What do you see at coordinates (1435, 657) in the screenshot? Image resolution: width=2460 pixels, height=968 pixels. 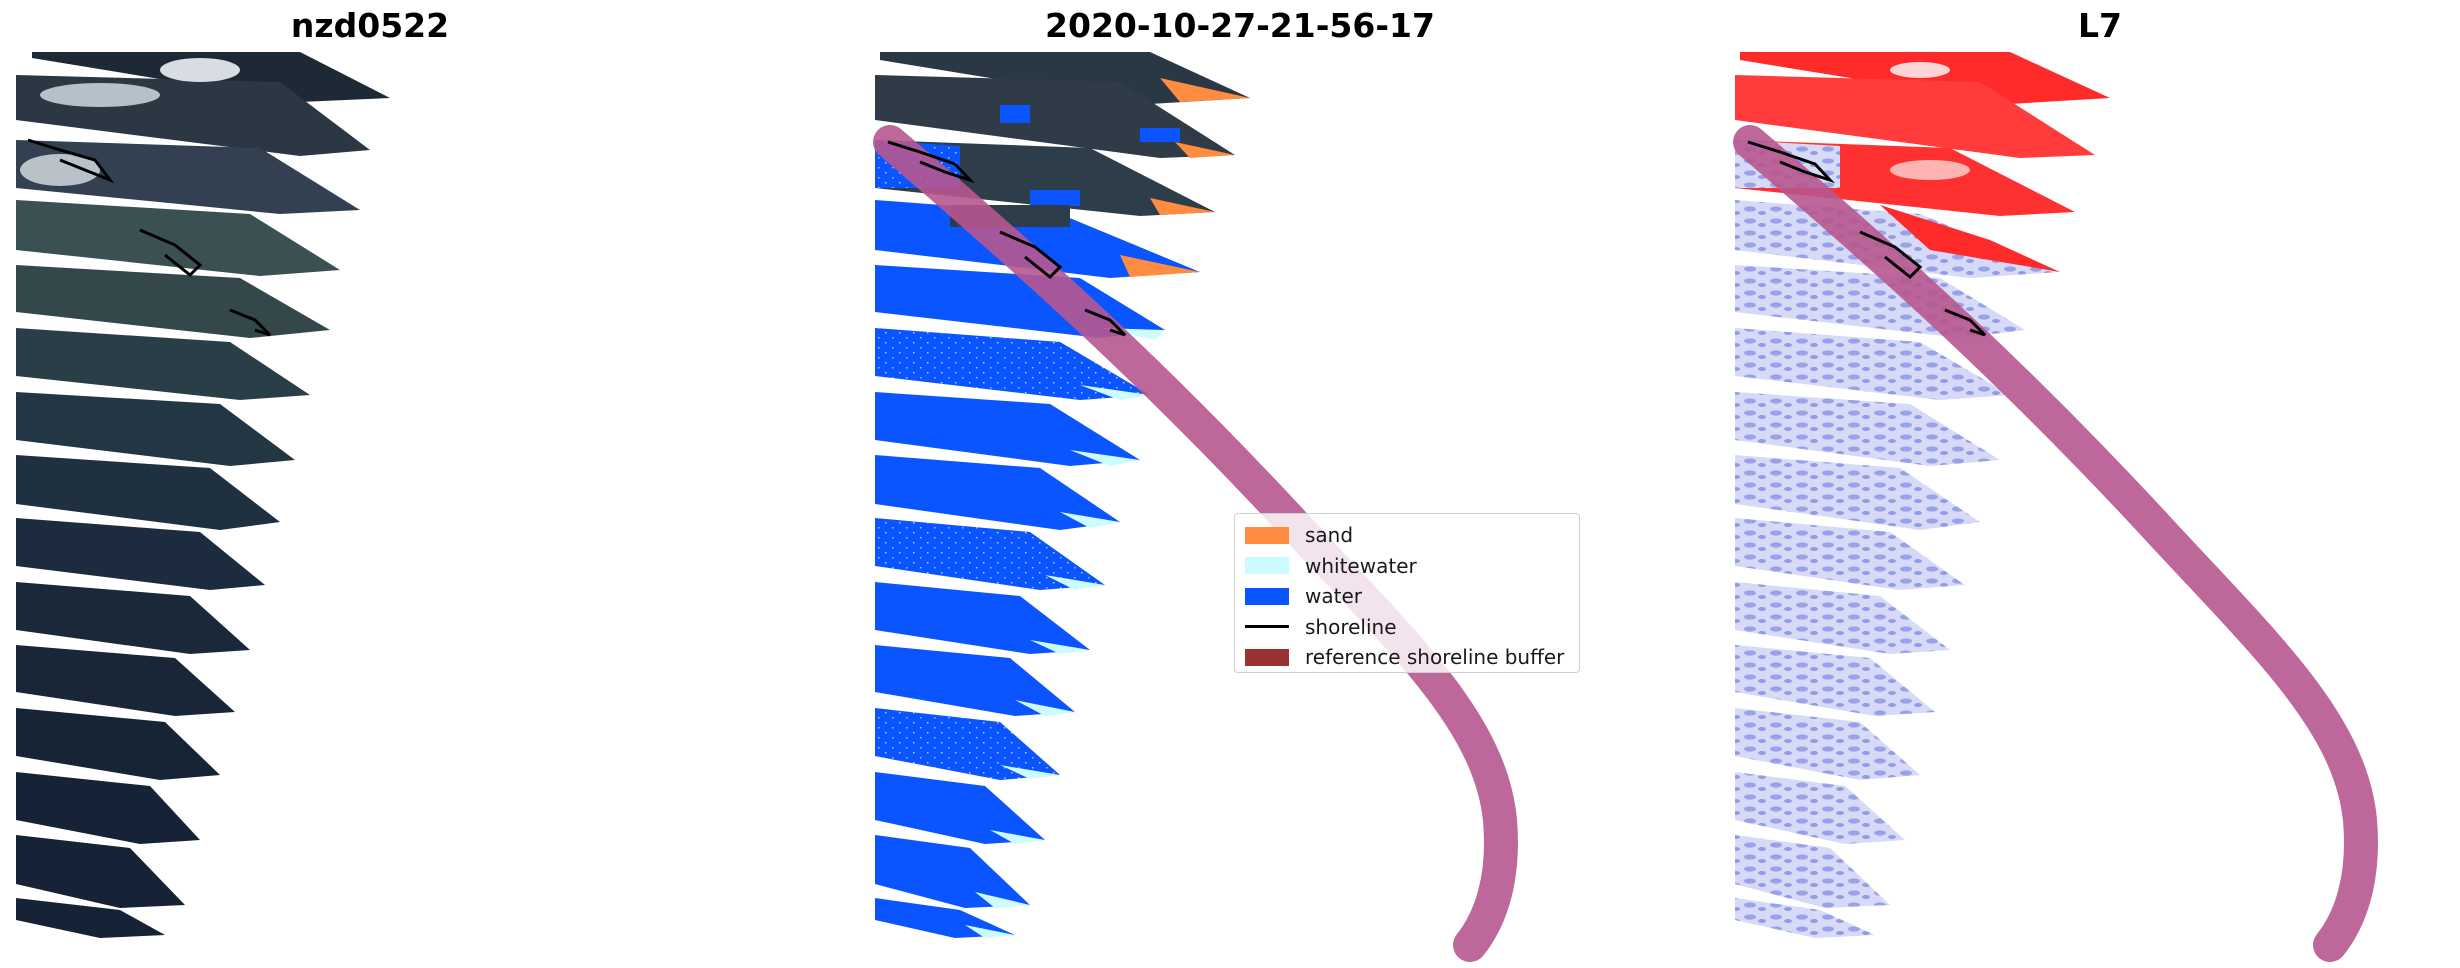 I see `legend-label: reference shoreline buffer` at bounding box center [1435, 657].